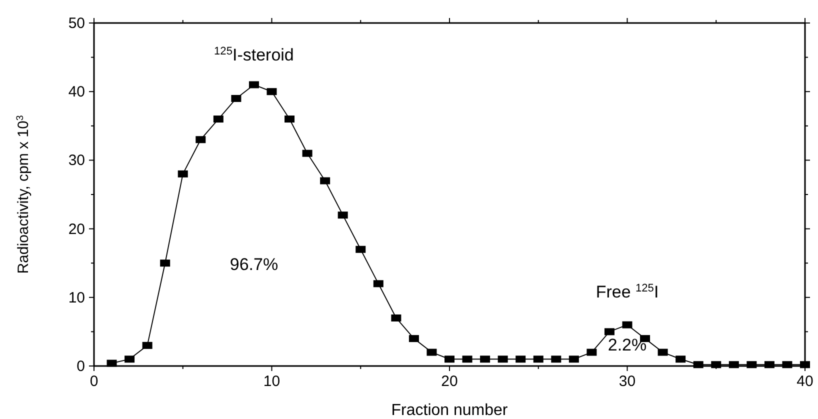 Image resolution: width=818 pixels, height=419 pixels. I want to click on x-tick-label: 30, so click(627, 381).